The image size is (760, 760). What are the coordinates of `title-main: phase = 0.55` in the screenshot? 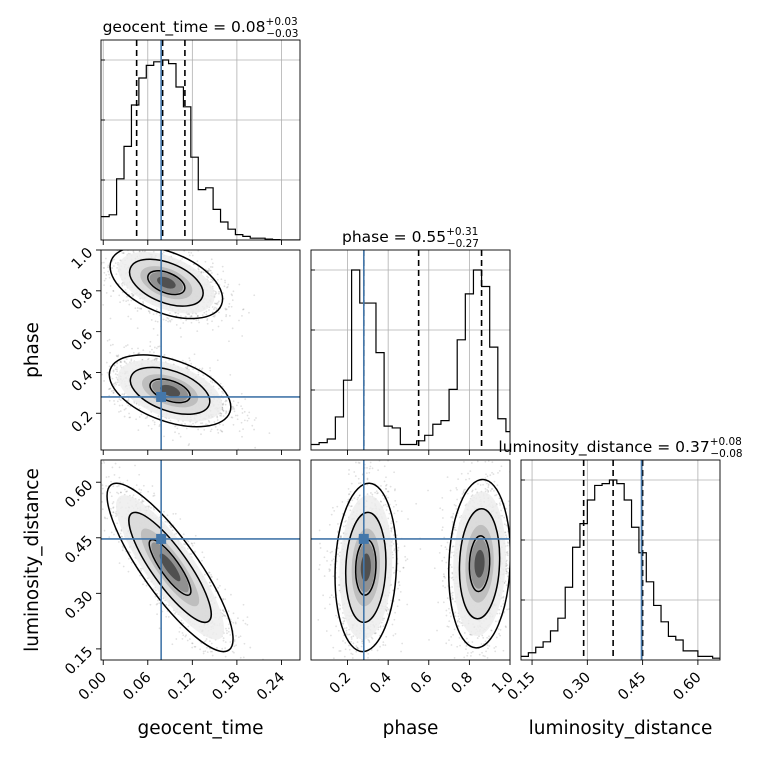 It's located at (394, 237).